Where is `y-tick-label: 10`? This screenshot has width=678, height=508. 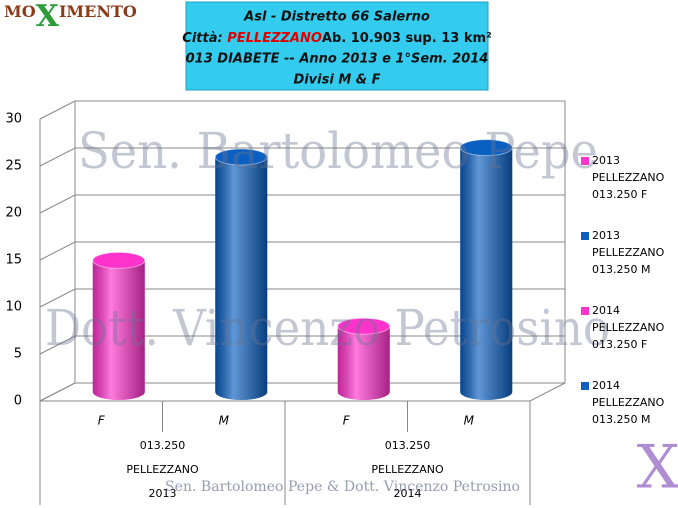
y-tick-label: 10 is located at coordinates (13, 307).